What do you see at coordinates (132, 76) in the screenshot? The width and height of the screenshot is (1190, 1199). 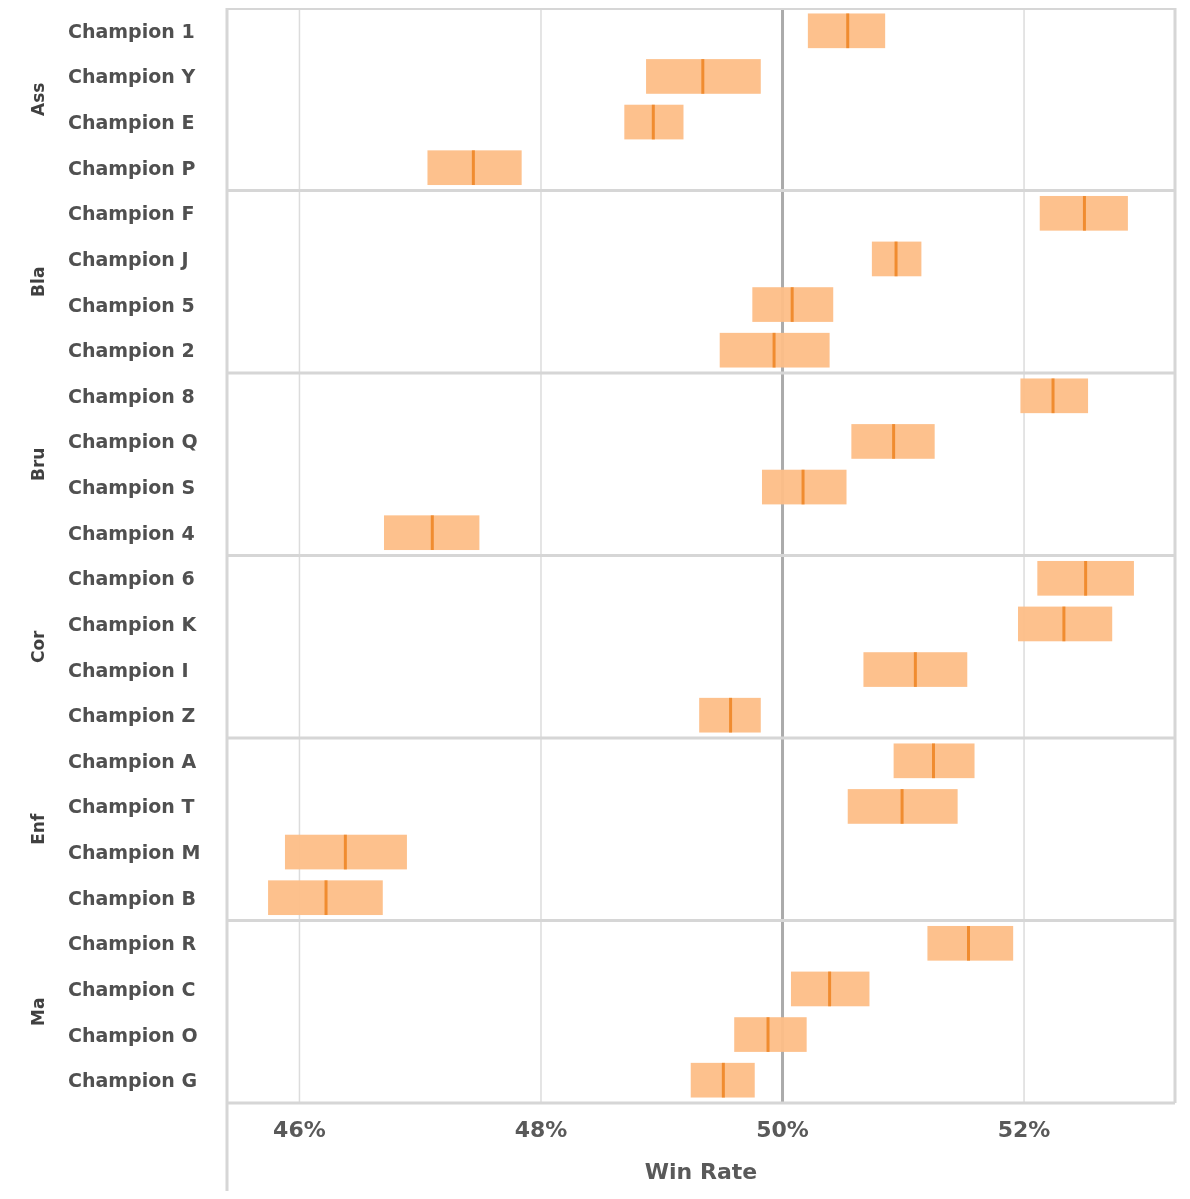 I see `y-tick-label: Champion Y` at bounding box center [132, 76].